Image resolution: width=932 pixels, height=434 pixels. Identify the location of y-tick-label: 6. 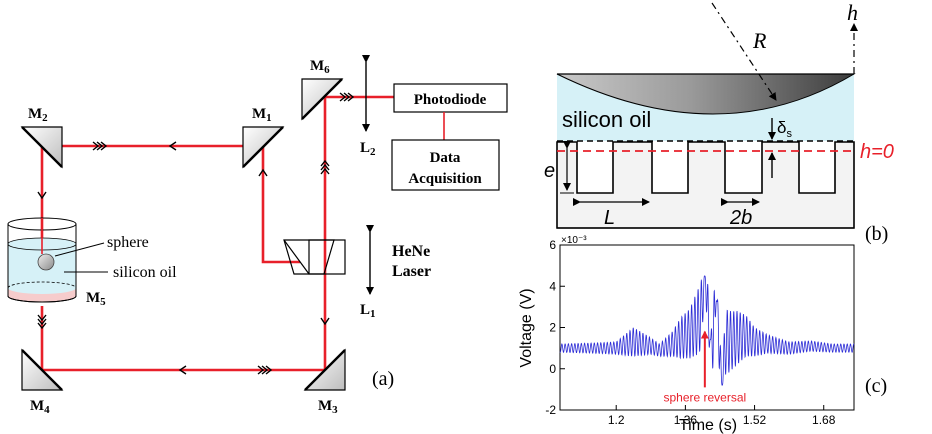
(552, 245).